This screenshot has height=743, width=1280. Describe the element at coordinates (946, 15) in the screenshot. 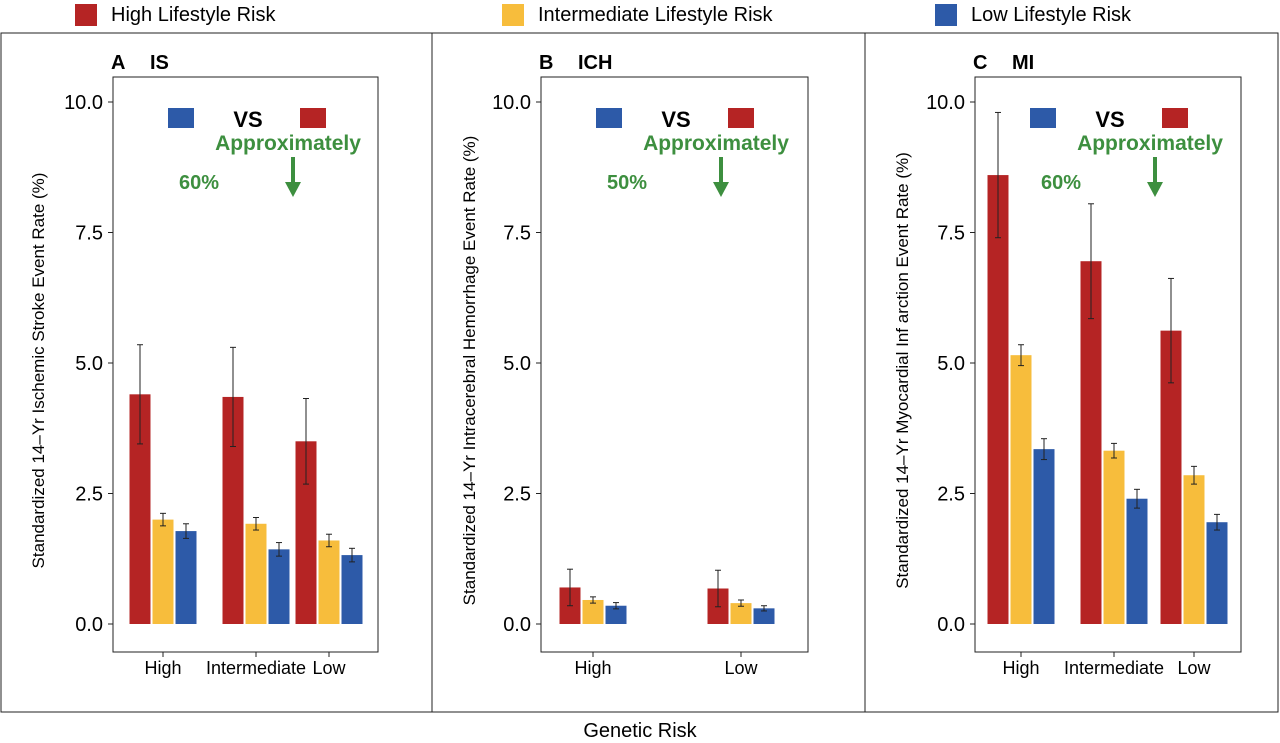

I see `legend-swatch-low` at that location.